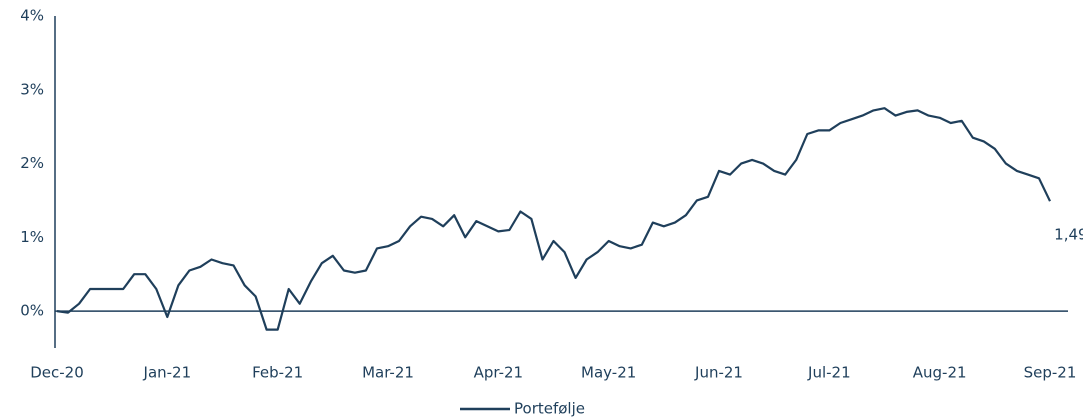 The width and height of the screenshot is (1083, 419). What do you see at coordinates (940, 373) in the screenshot?
I see `x-tick-label: Aug-21` at bounding box center [940, 373].